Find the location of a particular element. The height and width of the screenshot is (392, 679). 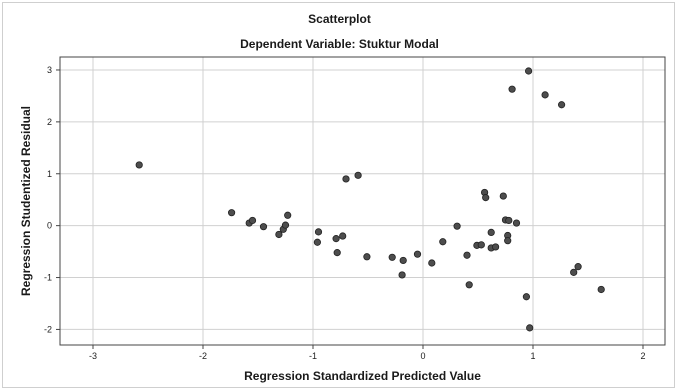

y-tick-label: -1 is located at coordinates (48, 278).